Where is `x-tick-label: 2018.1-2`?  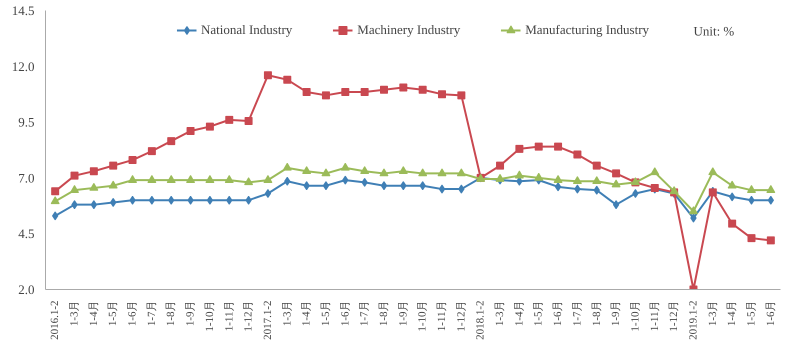
x-tick-label: 2018.1-2 is located at coordinates (480, 320).